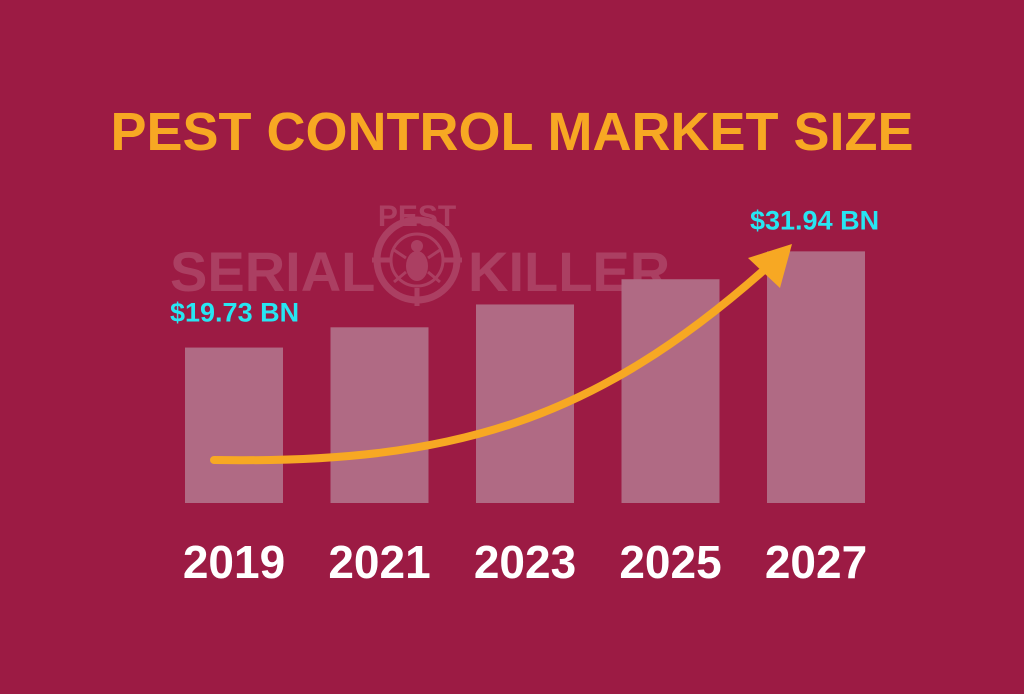 The image size is (1024, 694). I want to click on bug-crosshair-icon, so click(417, 261).